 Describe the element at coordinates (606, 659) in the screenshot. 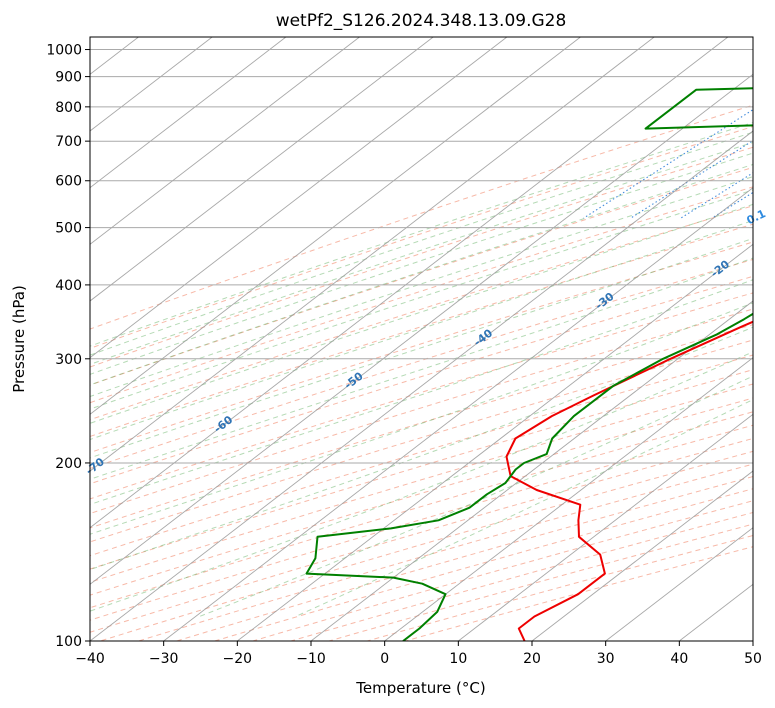

I see `x-tick-label: 30` at that location.